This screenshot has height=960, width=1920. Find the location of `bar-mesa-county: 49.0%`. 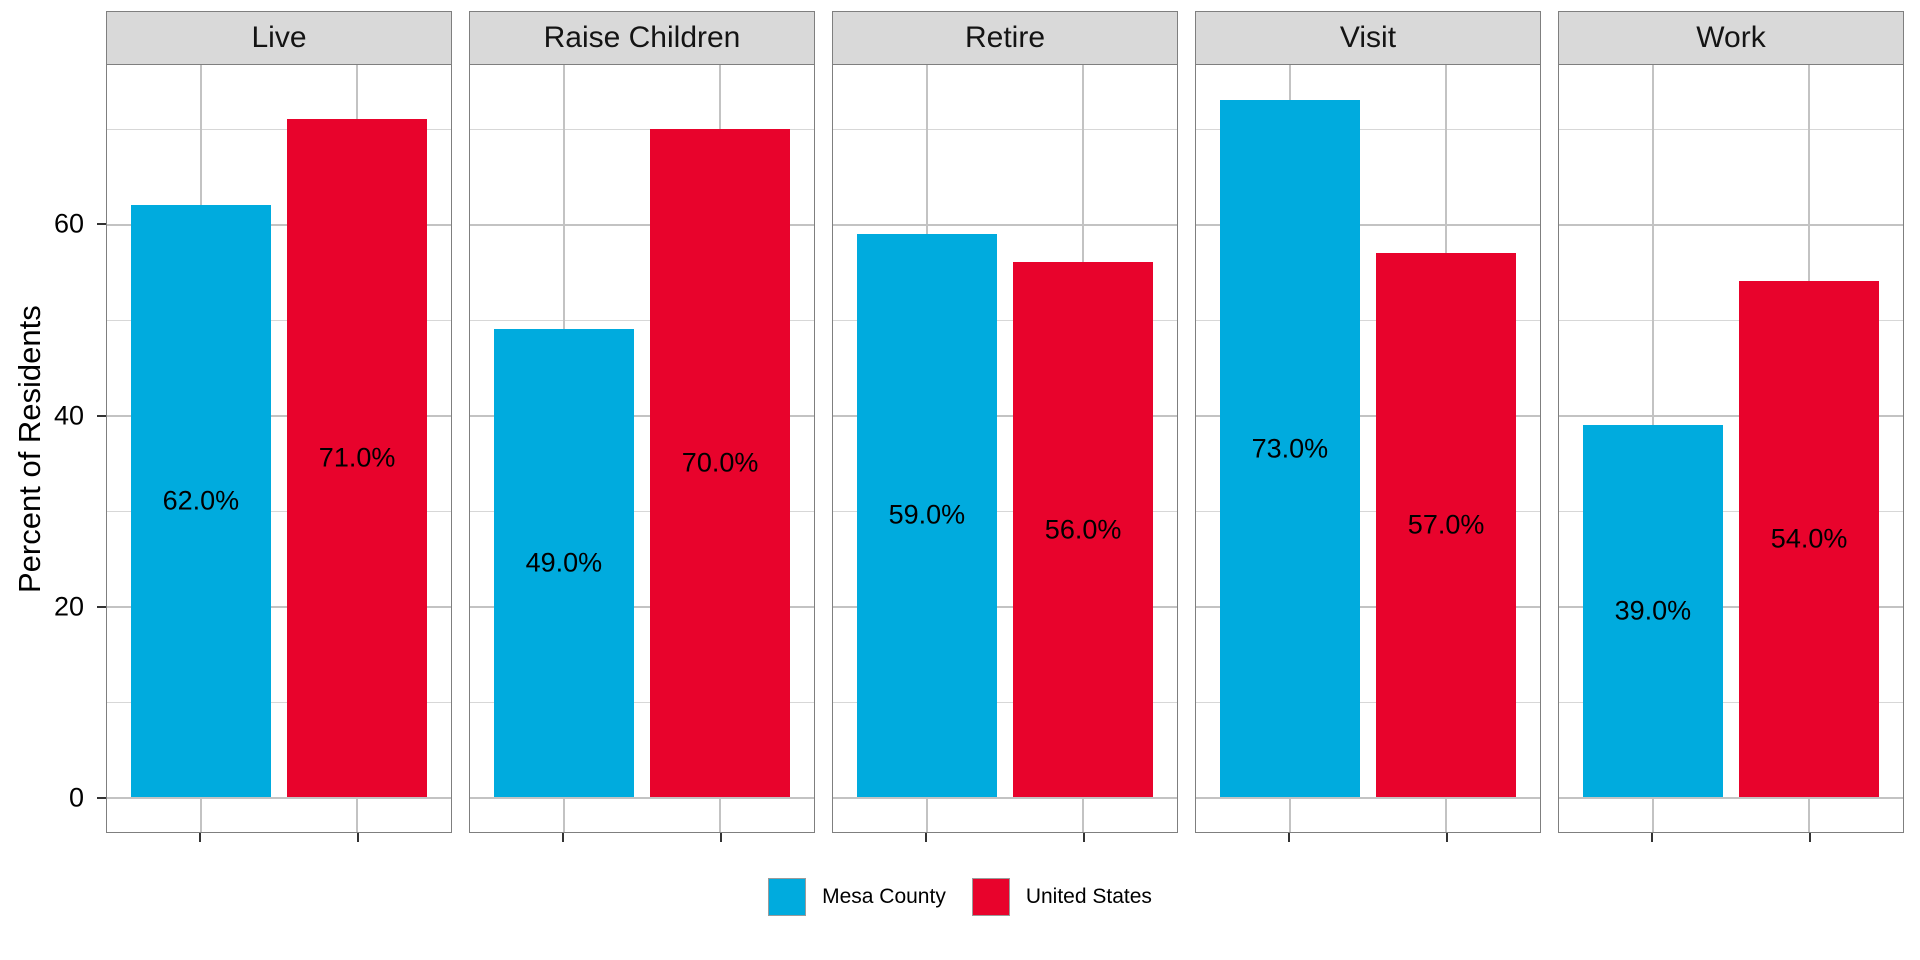

bar-mesa-county: 49.0% is located at coordinates (564, 563).